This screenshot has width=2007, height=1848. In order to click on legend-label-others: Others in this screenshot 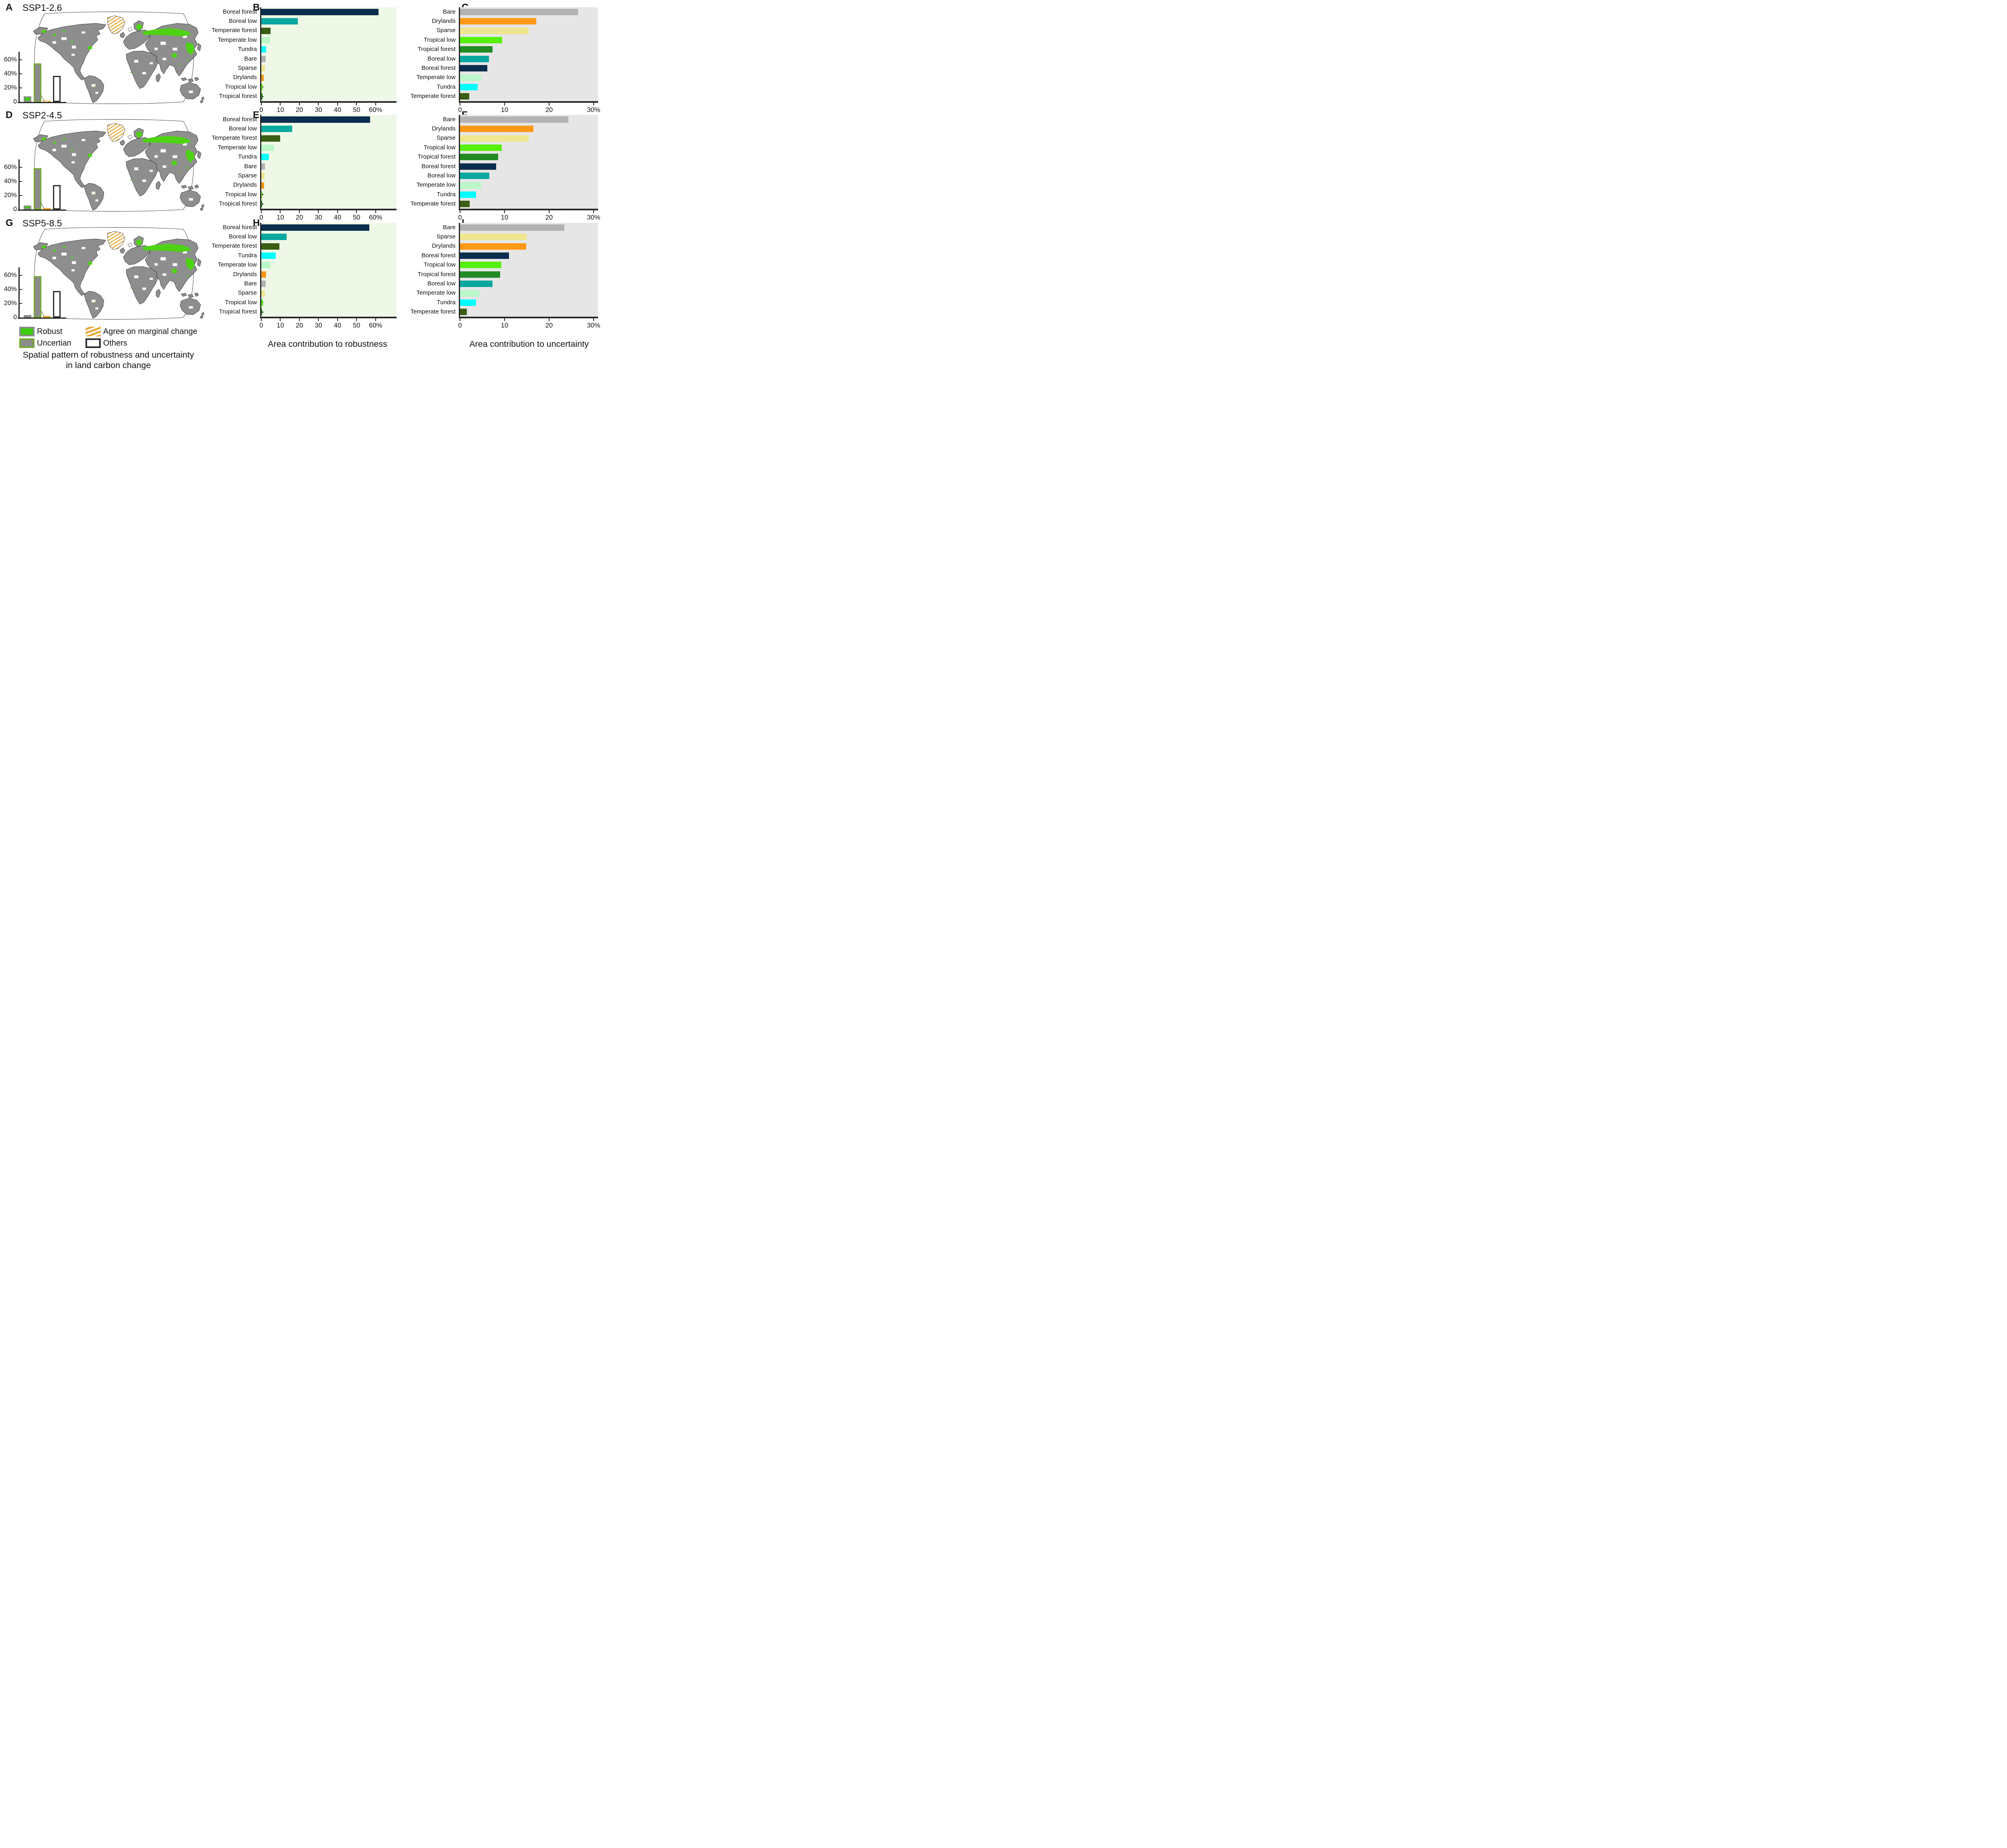, I will do `click(115, 343)`.